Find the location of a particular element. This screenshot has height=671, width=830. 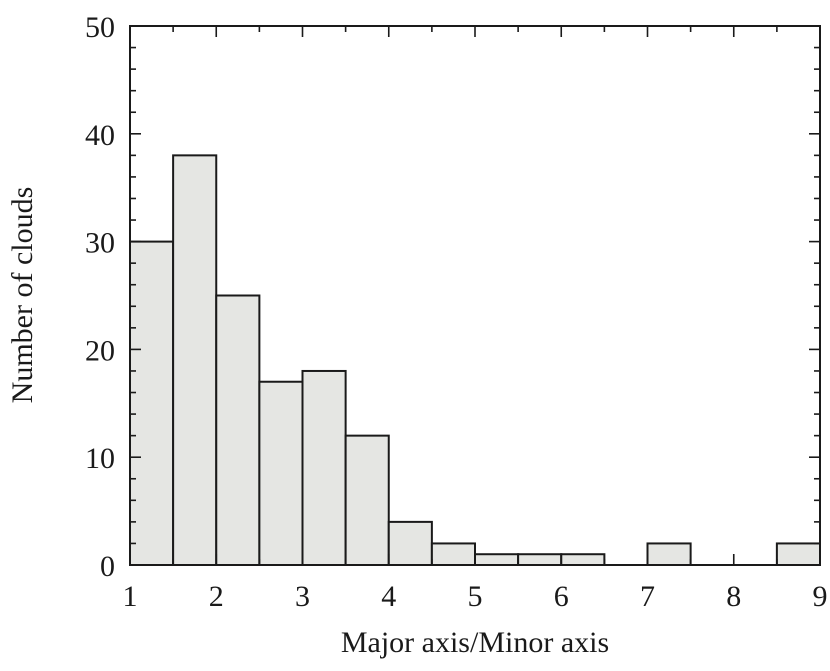

y-tick-label: 20 is located at coordinates (100, 350).